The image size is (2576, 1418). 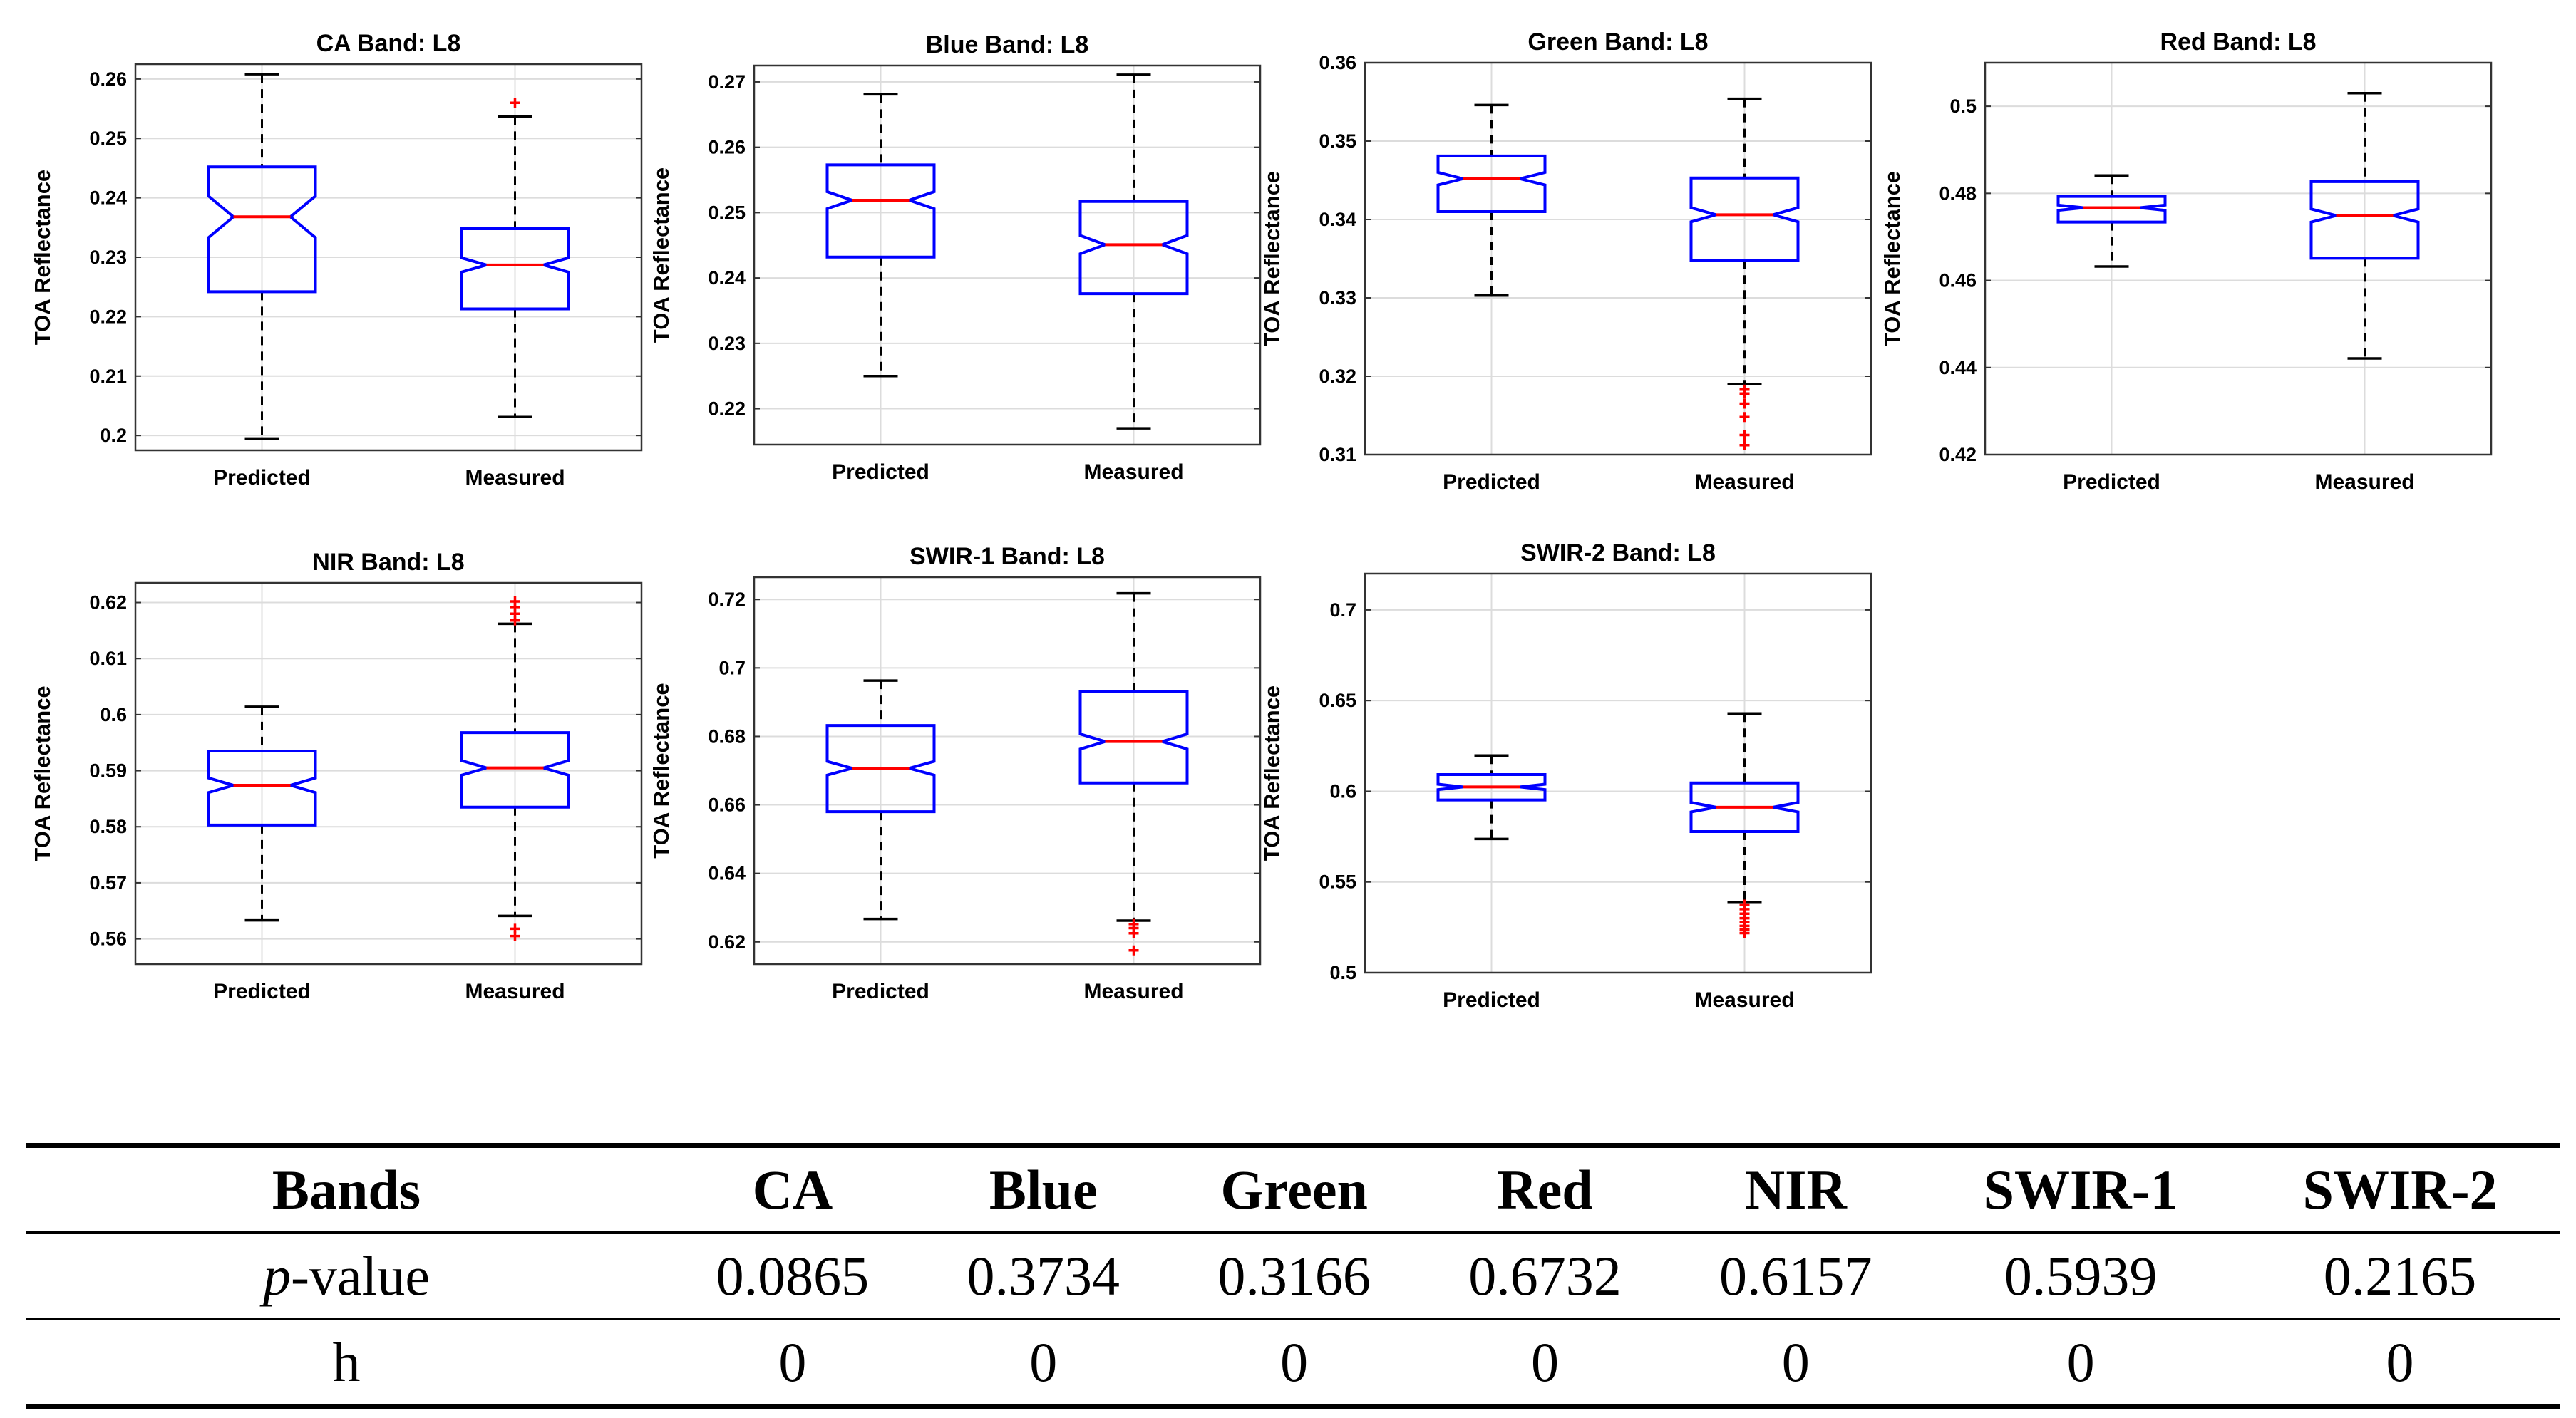 What do you see at coordinates (108, 883) in the screenshot?
I see `y-tick-label: 0.57` at bounding box center [108, 883].